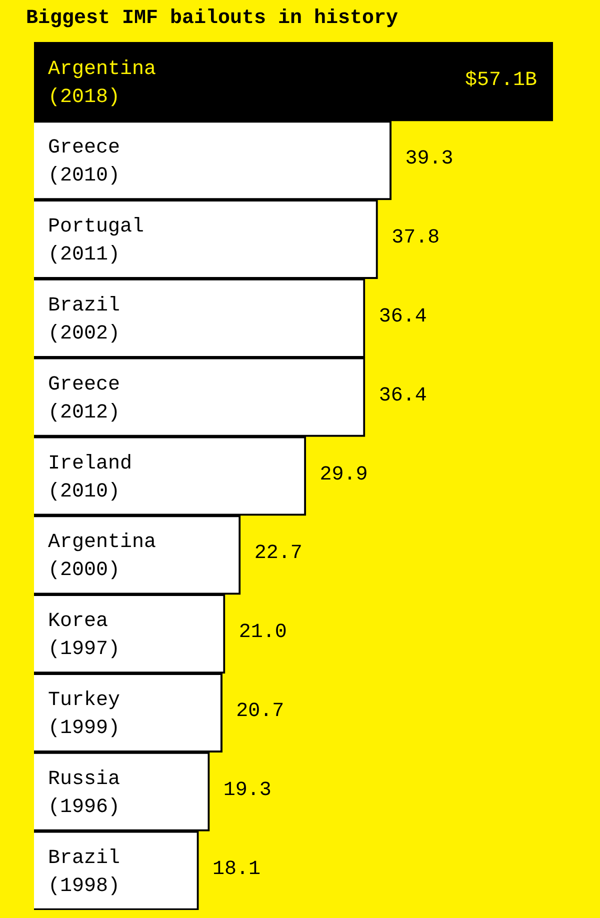 The image size is (600, 918). What do you see at coordinates (260, 712) in the screenshot?
I see `data-label: 20.7` at bounding box center [260, 712].